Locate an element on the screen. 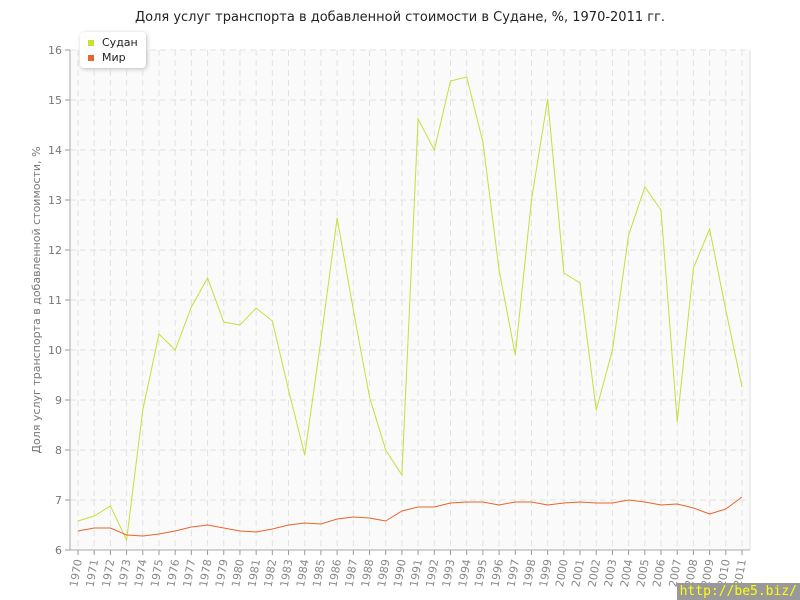 The height and width of the screenshot is (600, 800). y-tick-label: 10 is located at coordinates (55, 350).